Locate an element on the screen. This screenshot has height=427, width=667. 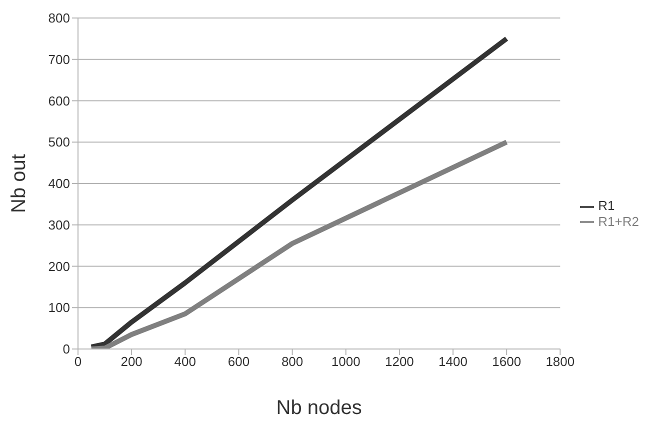
y-tick-label: 700 is located at coordinates (59, 59).